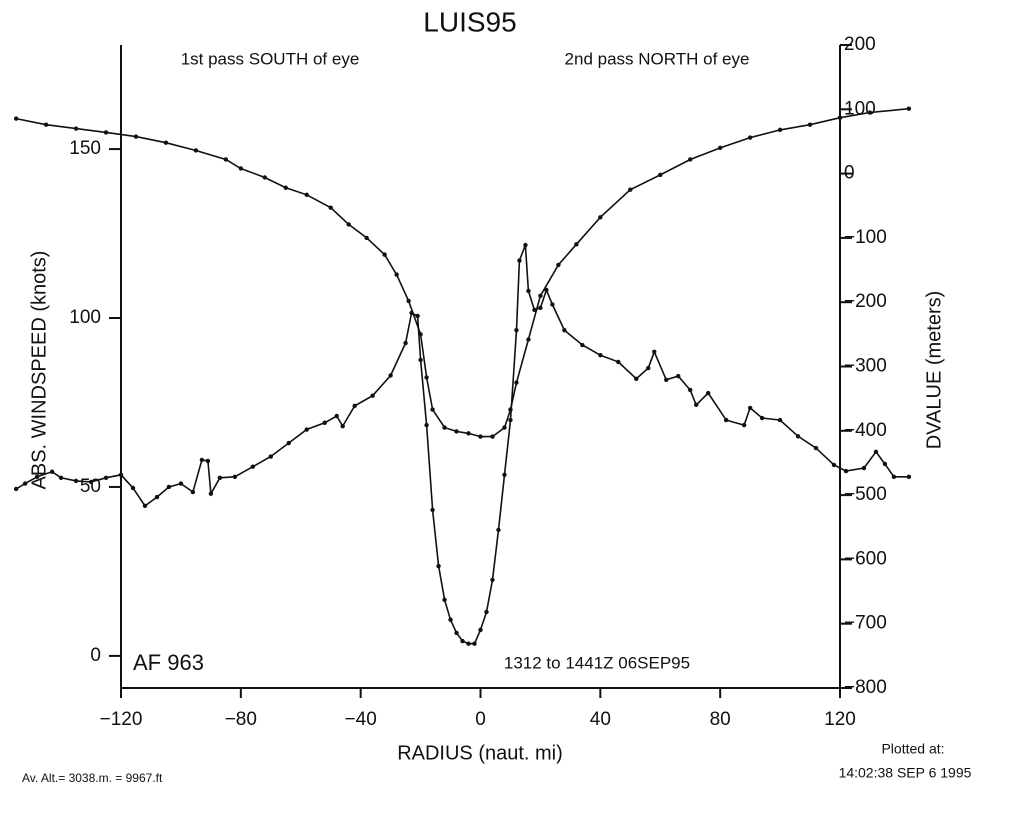 This screenshot has width=1013, height=818. I want to click on annotation: 1st pass SOUTH of eye, so click(270, 58).